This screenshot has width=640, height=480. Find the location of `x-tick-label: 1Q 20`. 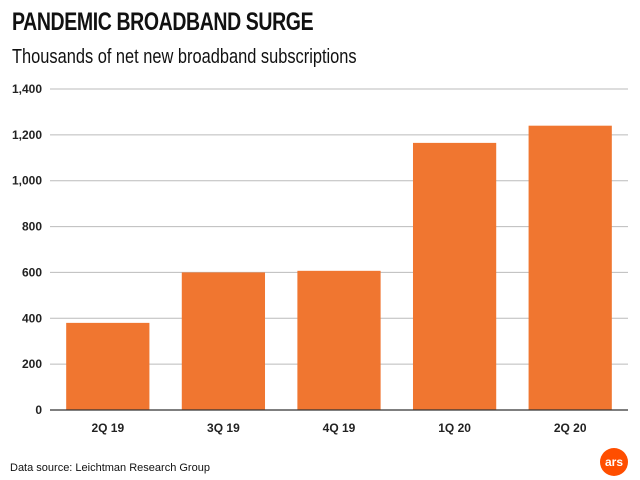

x-tick-label: 1Q 20 is located at coordinates (454, 428).